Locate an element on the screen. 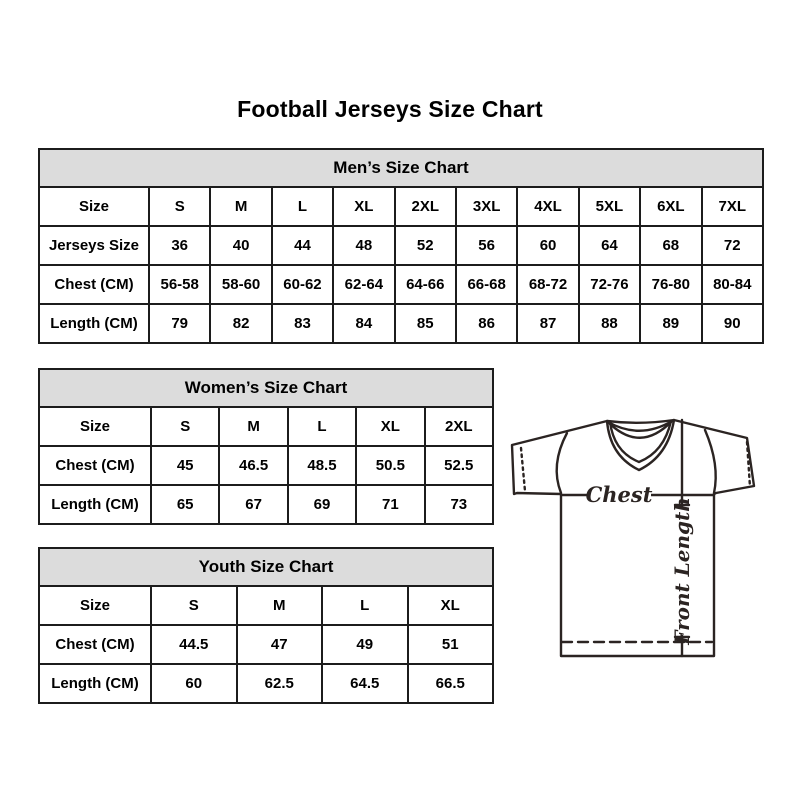 The width and height of the screenshot is (800, 800). data-cell: 56-58 is located at coordinates (179, 284).